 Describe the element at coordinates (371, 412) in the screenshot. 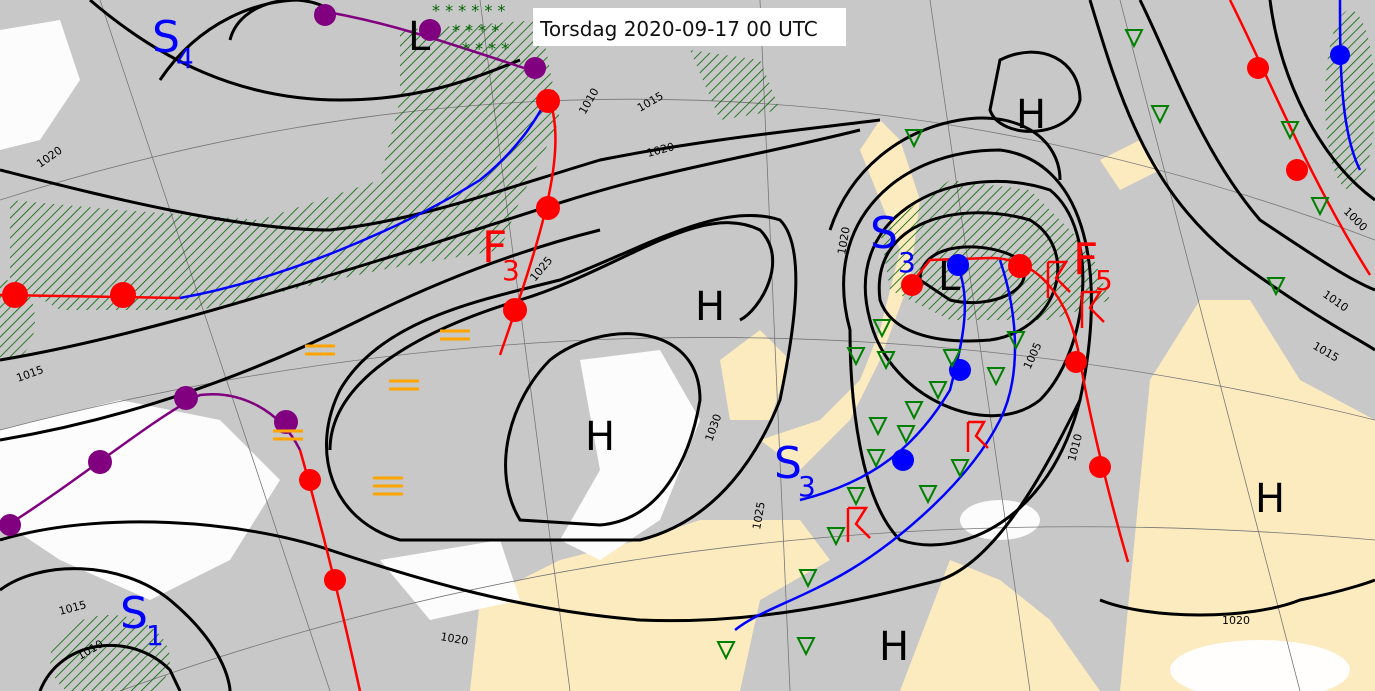

I see `fog-symbols` at that location.